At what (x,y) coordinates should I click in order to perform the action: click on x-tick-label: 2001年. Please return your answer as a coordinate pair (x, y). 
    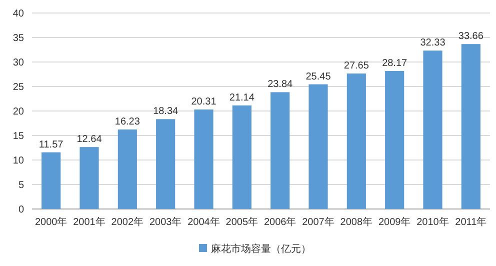
    Looking at the image, I should click on (89, 222).